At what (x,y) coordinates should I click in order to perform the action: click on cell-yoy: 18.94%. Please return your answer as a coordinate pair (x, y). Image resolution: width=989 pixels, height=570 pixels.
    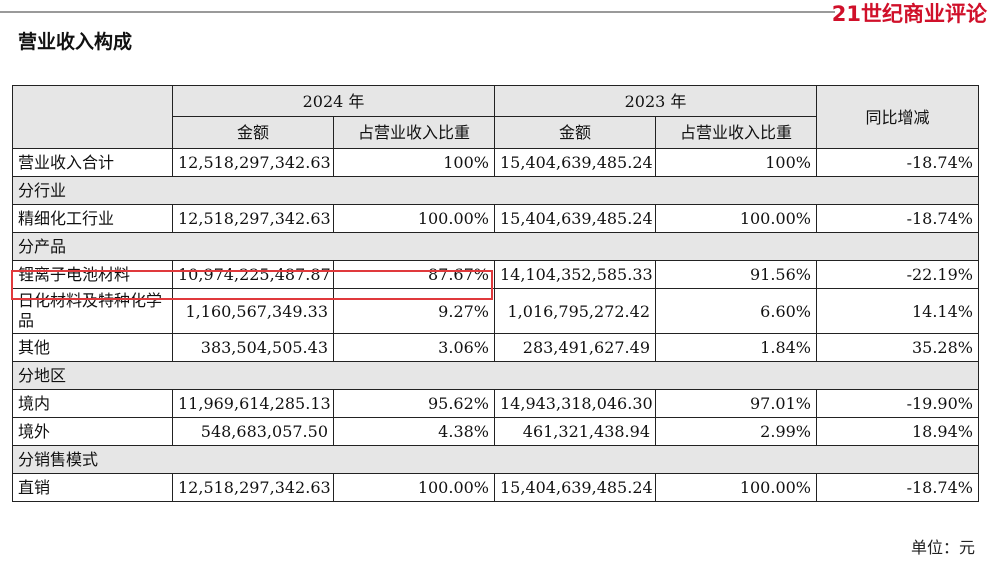
    Looking at the image, I should click on (897, 431).